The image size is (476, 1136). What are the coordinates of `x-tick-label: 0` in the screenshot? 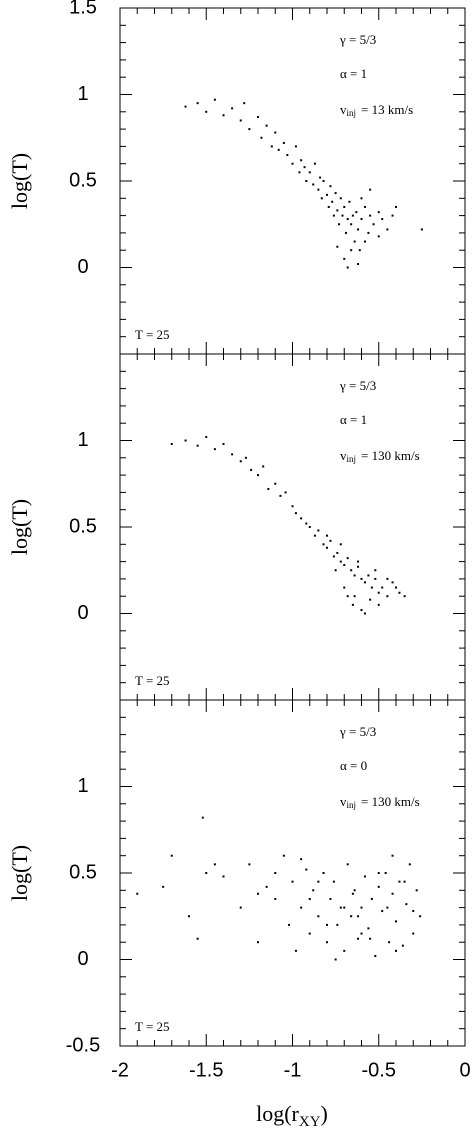 It's located at (464, 1070).